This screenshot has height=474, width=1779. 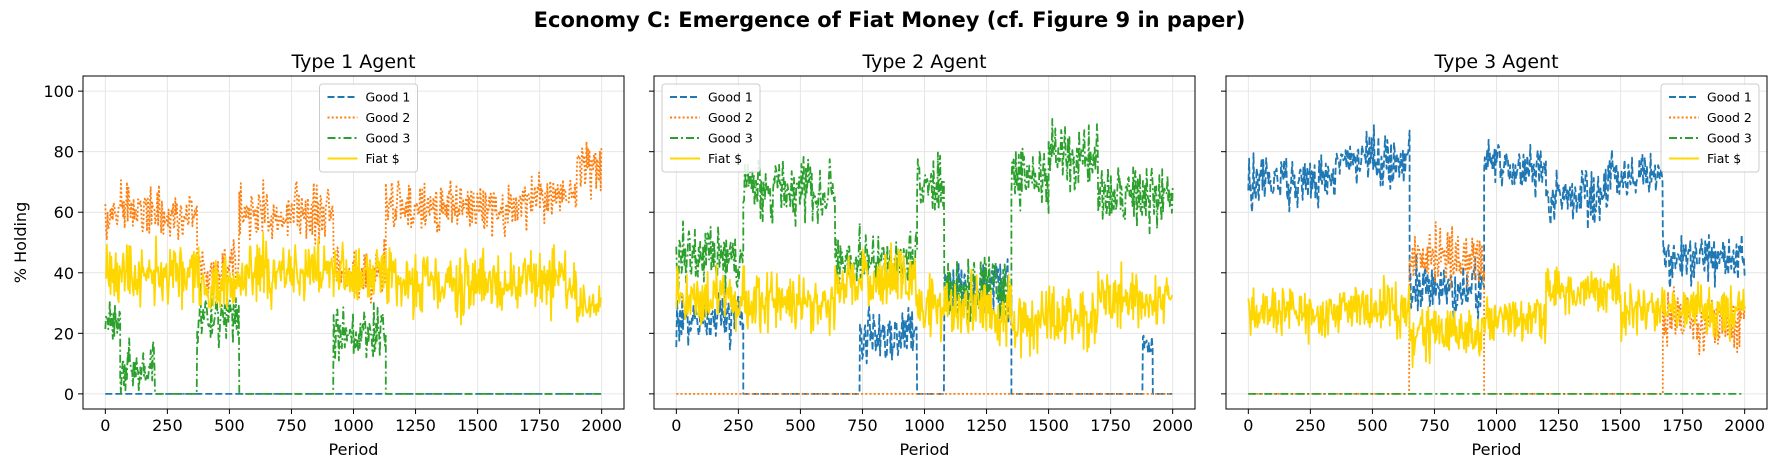 What do you see at coordinates (923, 62) in the screenshot?
I see `chart-title: Type 2 Agent` at bounding box center [923, 62].